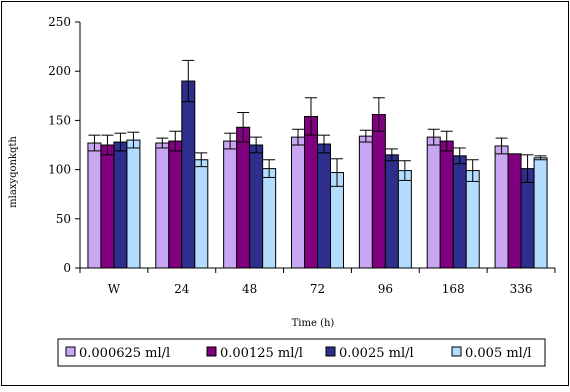 Image resolution: width=570 pixels, height=392 pixels. Describe the element at coordinates (59, 71) in the screenshot. I see `y-tick-label: 200` at that location.